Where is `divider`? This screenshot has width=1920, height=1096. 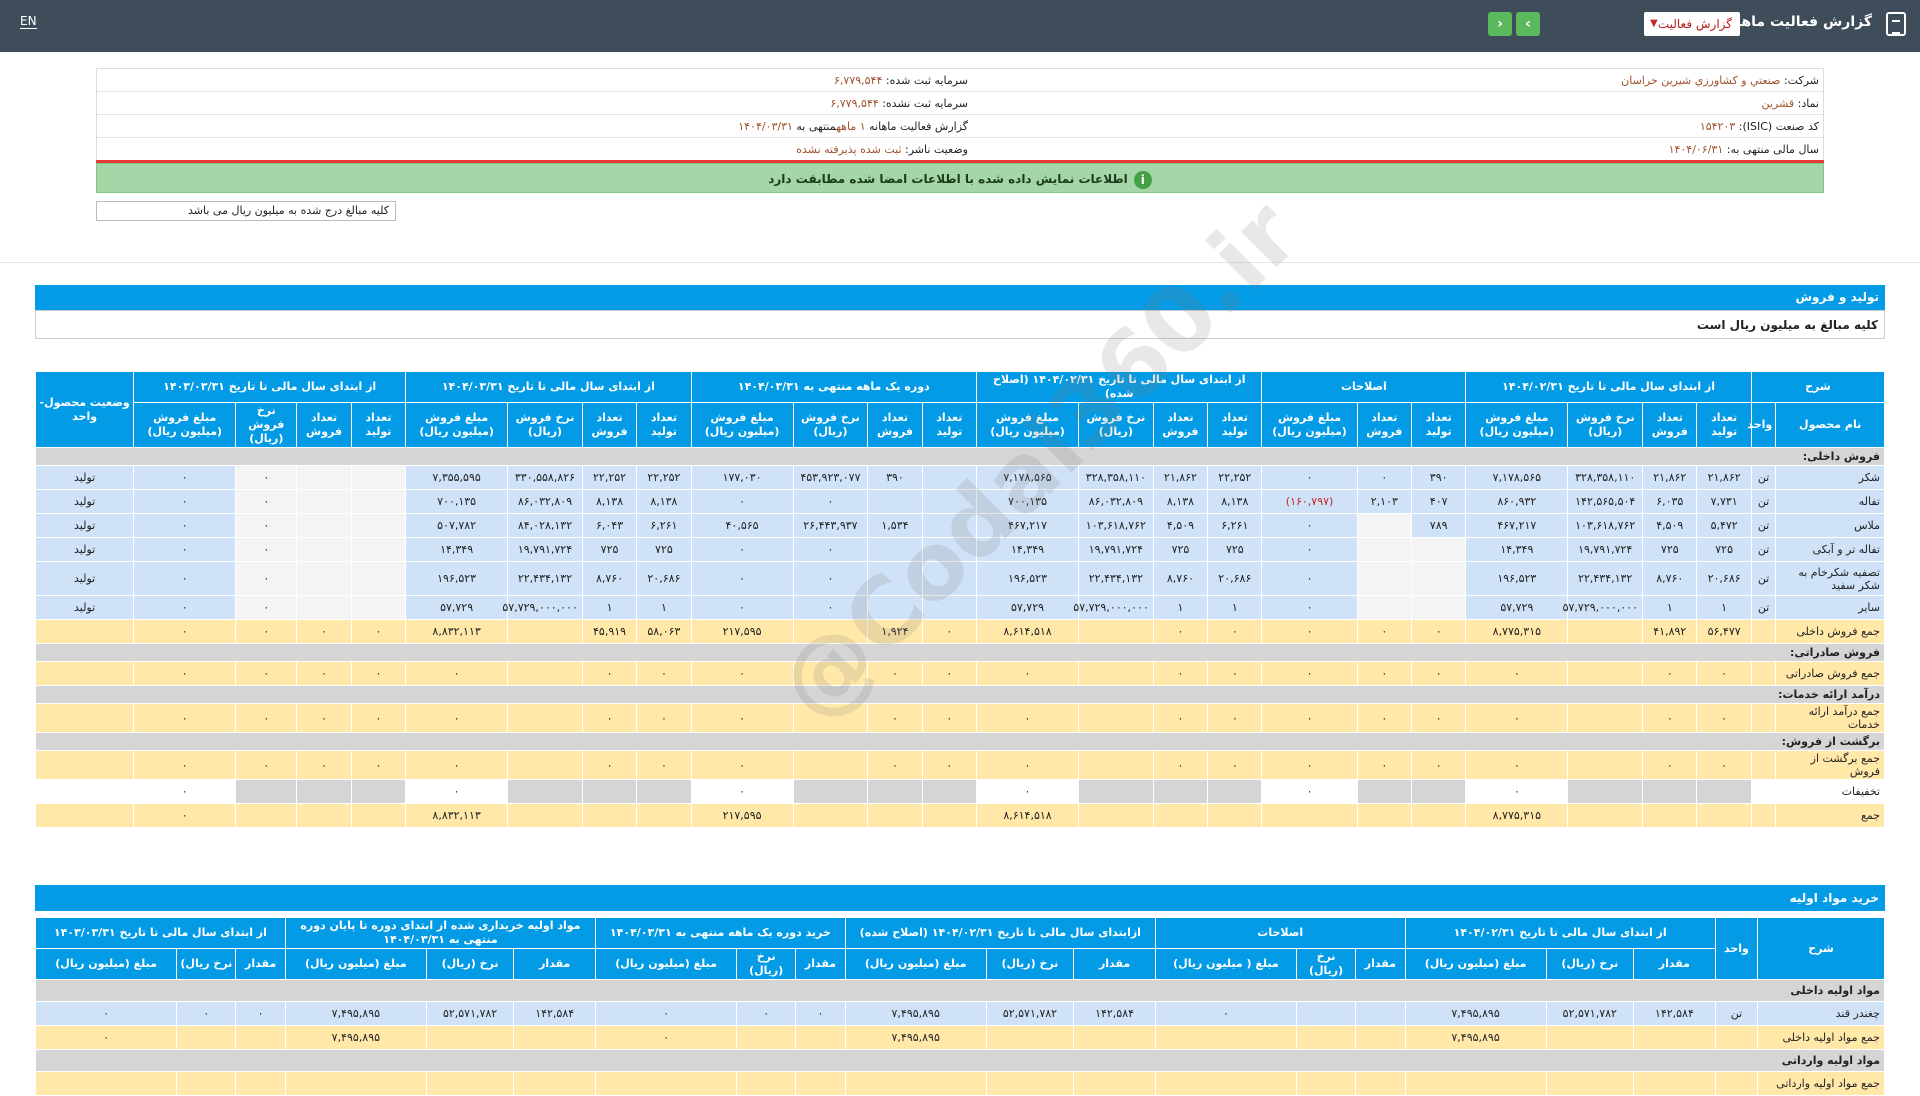 divider is located at coordinates (960, 262).